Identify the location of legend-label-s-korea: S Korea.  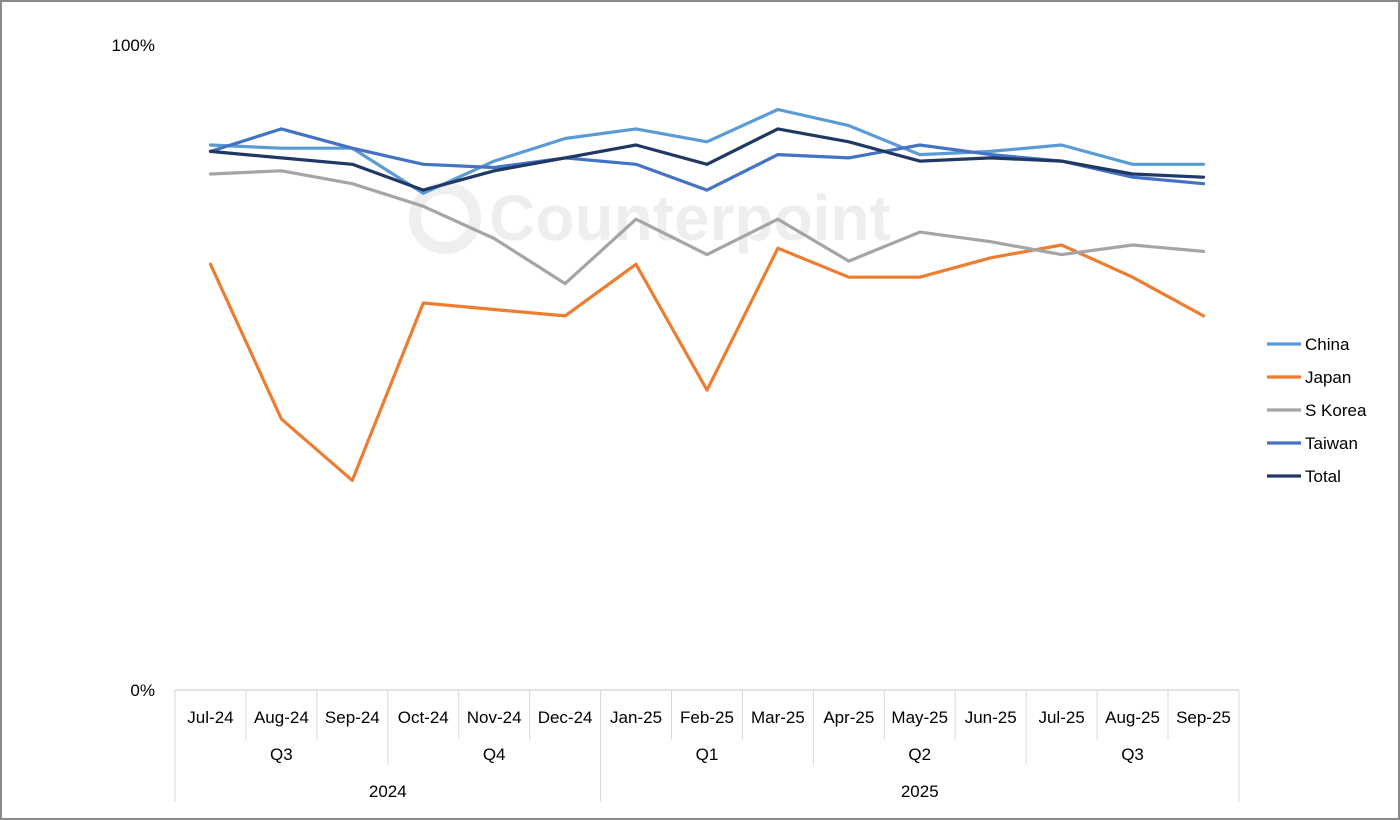
(1336, 410).